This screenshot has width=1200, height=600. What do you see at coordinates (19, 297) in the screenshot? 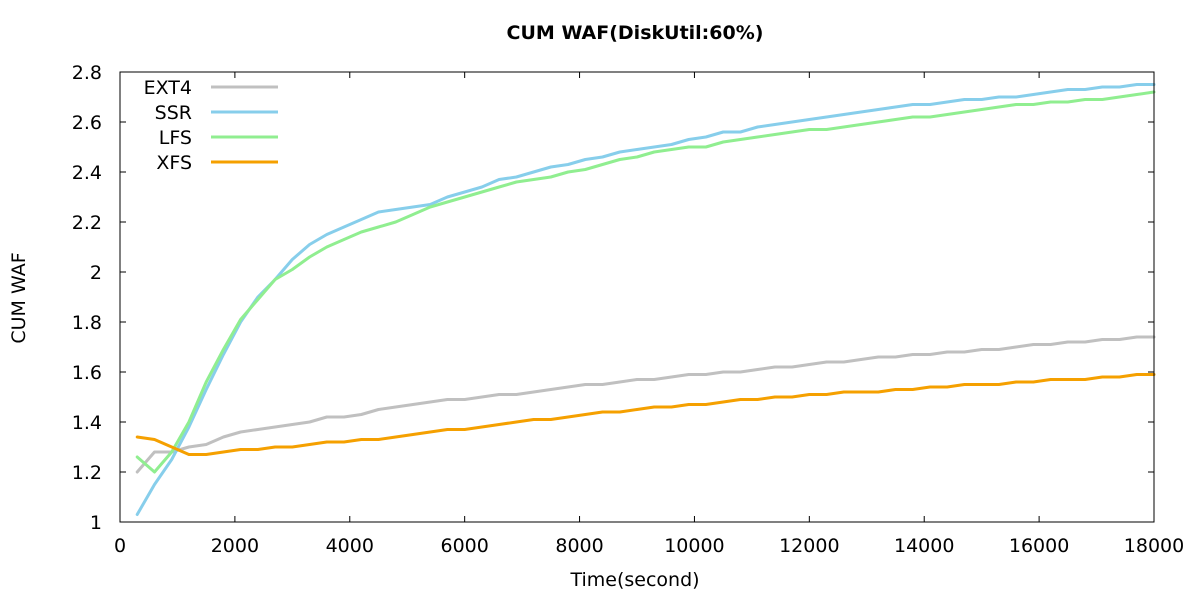
I see `y-axis-label: CUM WAF` at bounding box center [19, 297].